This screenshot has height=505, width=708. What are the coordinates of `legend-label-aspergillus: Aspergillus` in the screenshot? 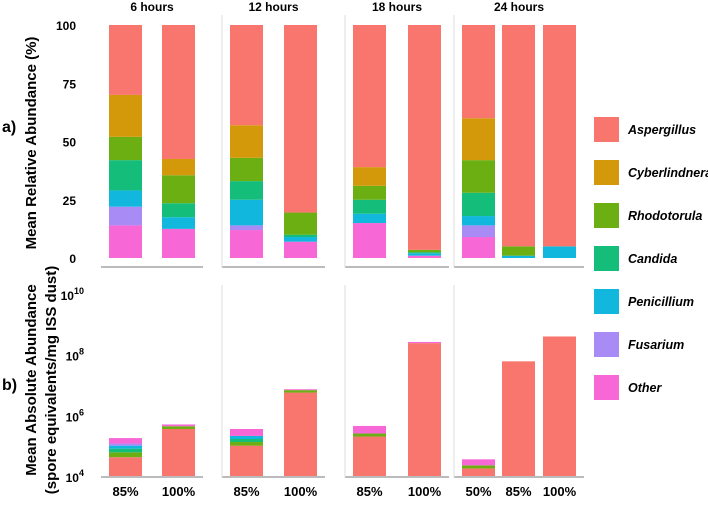 It's located at (661, 130).